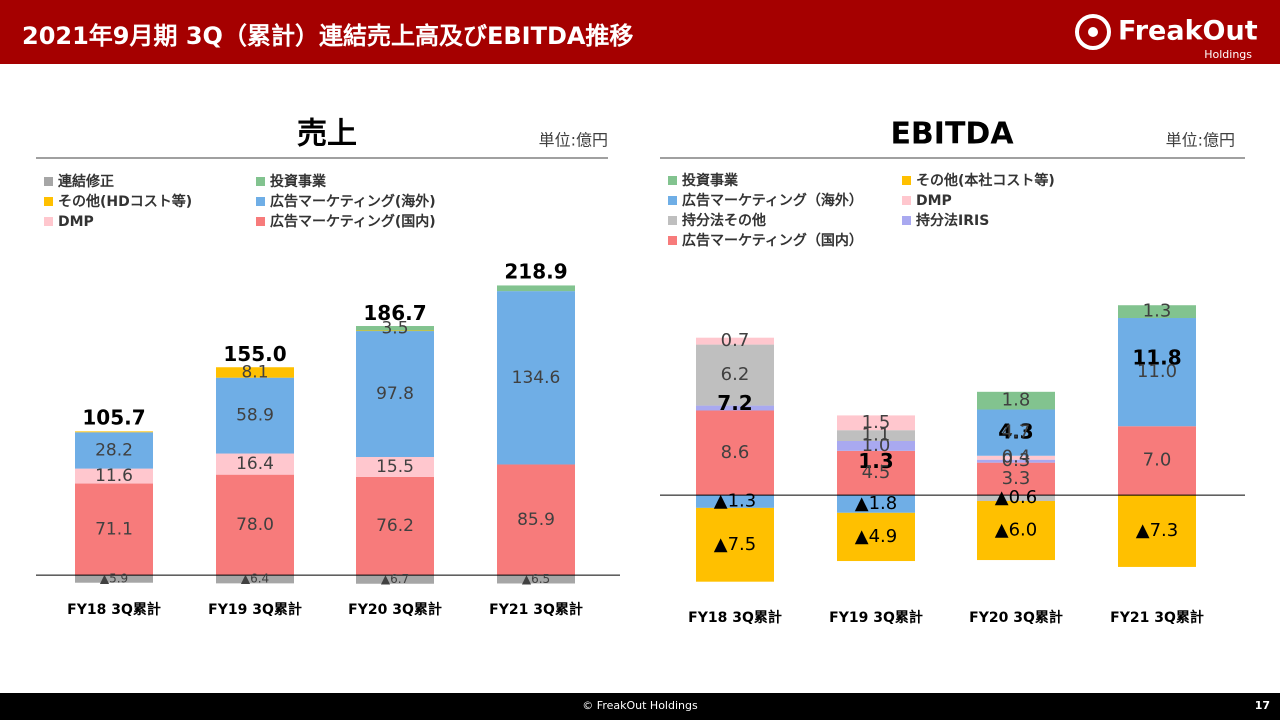  What do you see at coordinates (1228, 54) in the screenshot?
I see `logo-subtext: Holdings` at bounding box center [1228, 54].